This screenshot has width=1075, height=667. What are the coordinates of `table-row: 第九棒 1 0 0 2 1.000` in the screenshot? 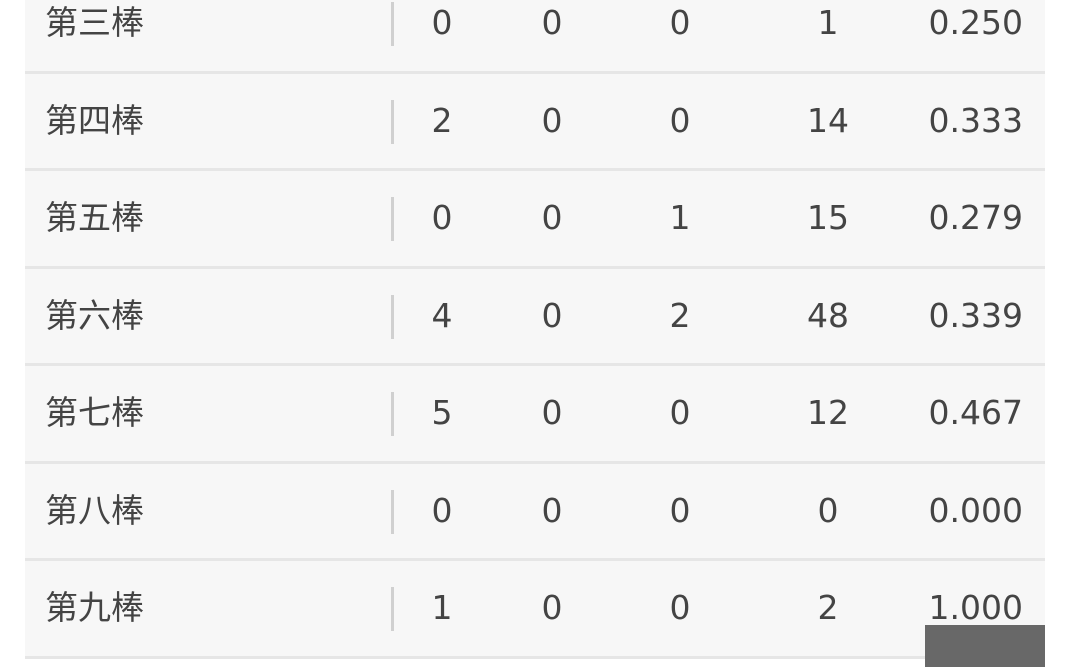 It's located at (535, 610).